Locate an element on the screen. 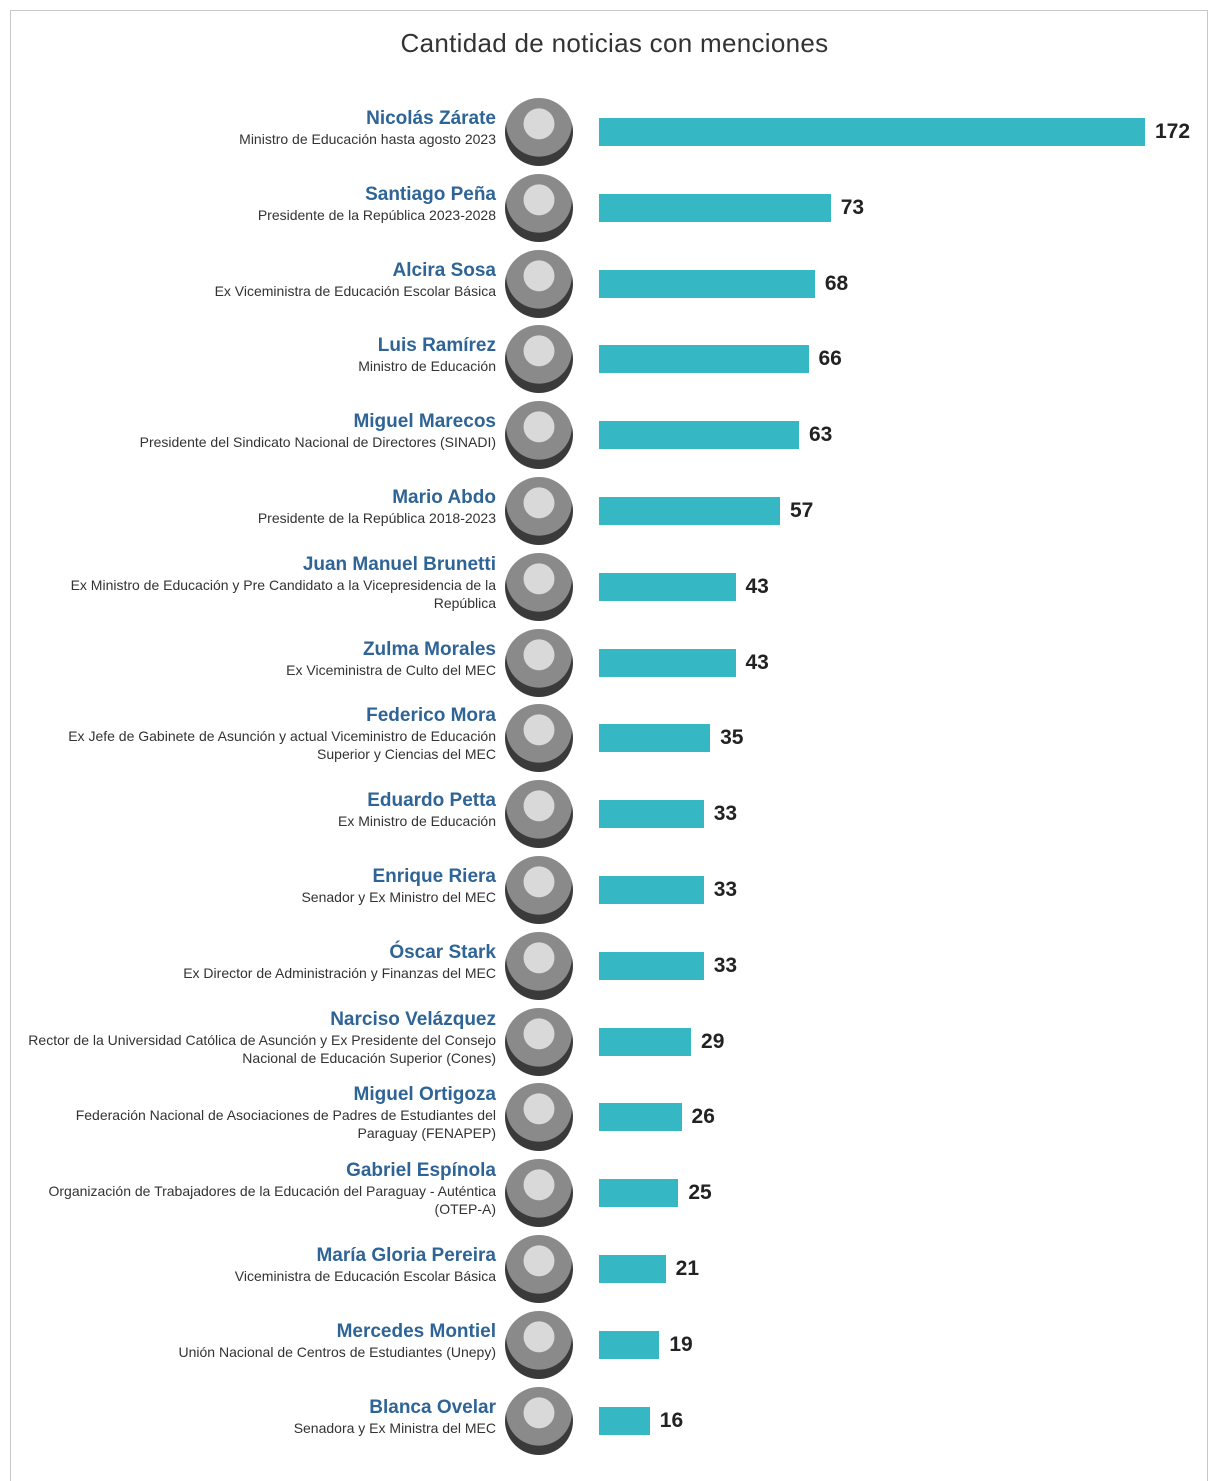 This screenshot has height=1481, width=1209. chart-title: Cantidad de noticias con menciones is located at coordinates (614, 43).